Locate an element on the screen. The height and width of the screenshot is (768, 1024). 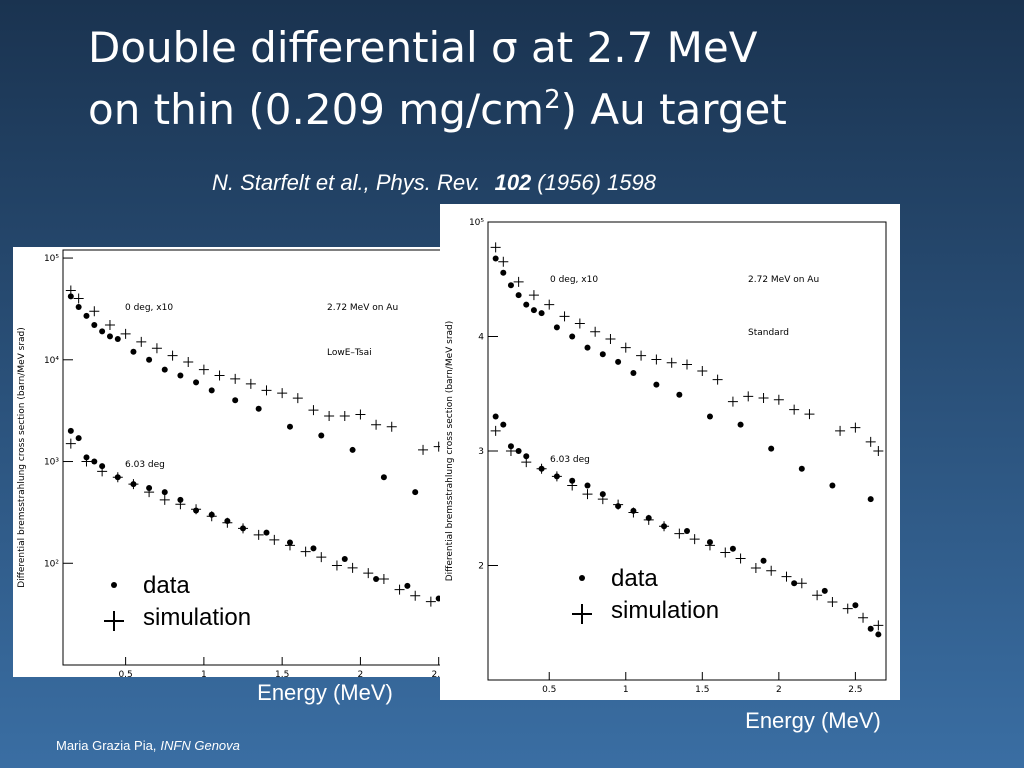
legend-label: data is located at coordinates (166, 585).